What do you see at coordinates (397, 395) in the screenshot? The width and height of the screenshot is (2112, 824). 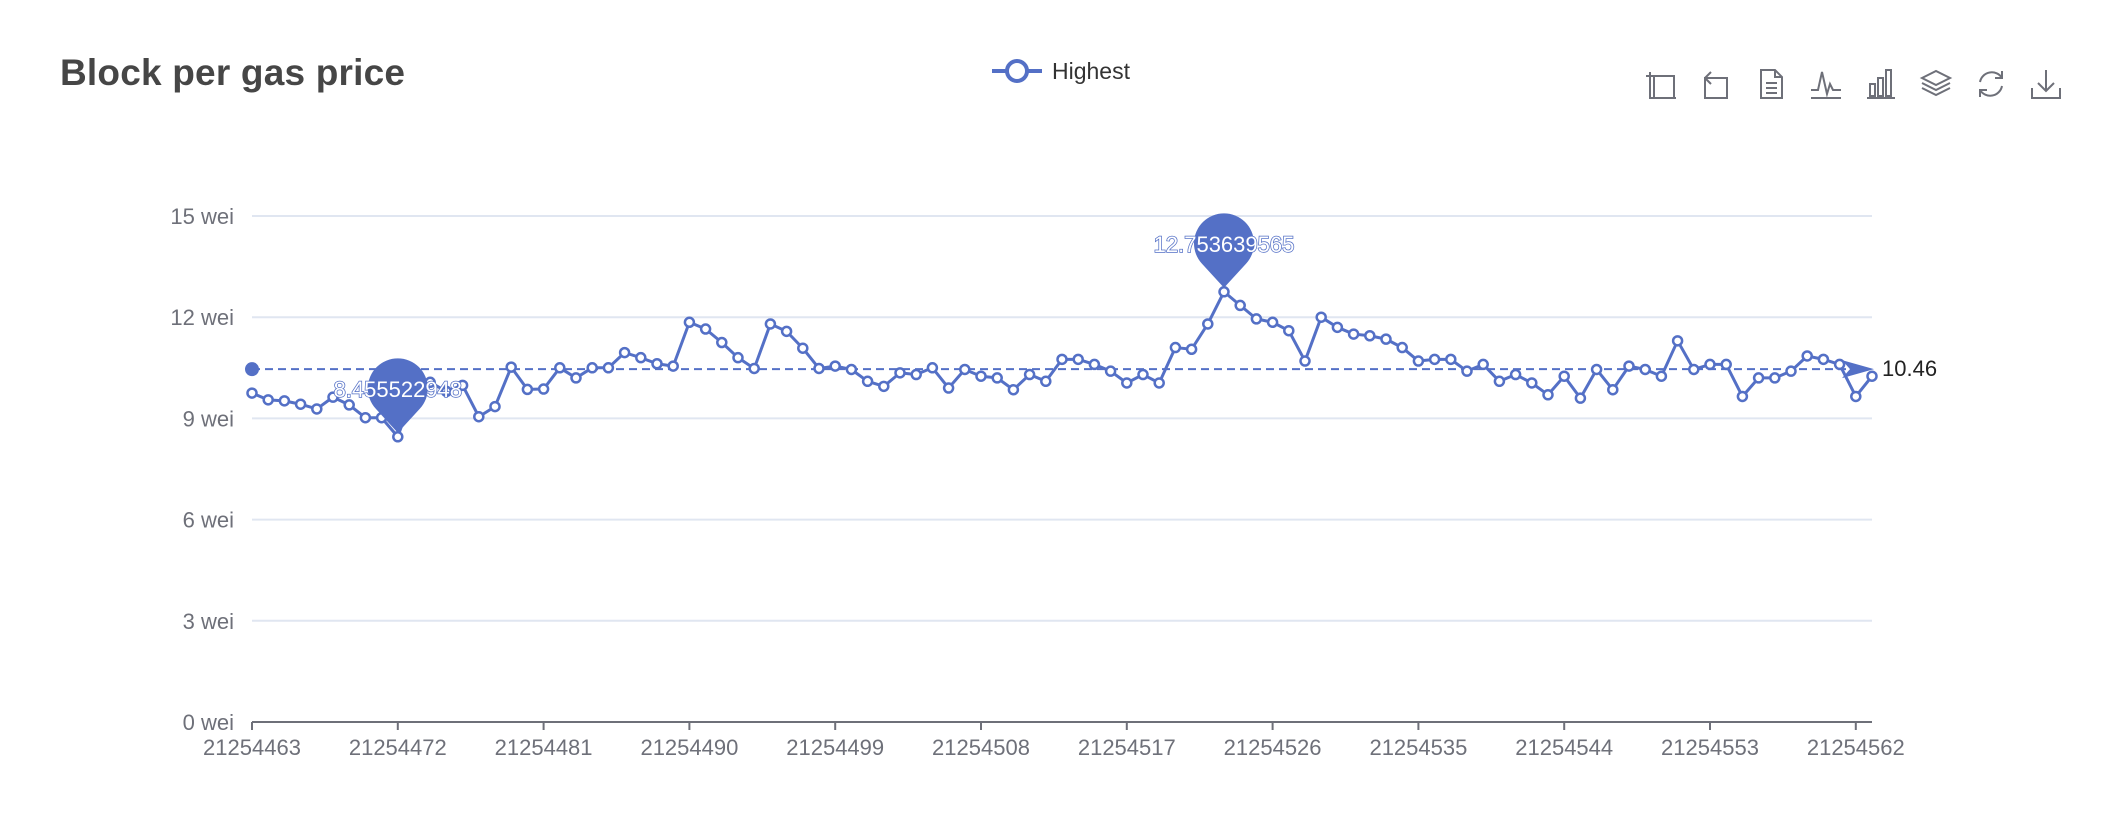 I see `mark-point-pin-min` at bounding box center [397, 395].